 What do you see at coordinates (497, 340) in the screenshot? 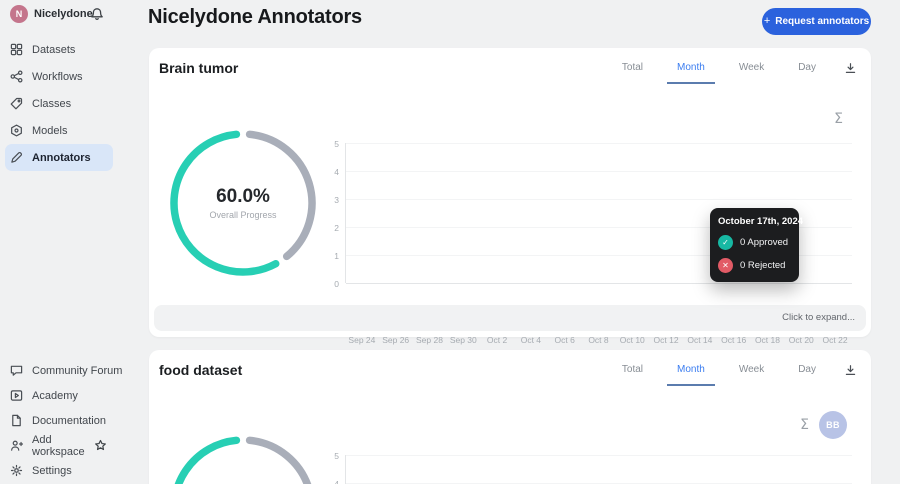
I see `x-axis-tick: Oct 2` at bounding box center [497, 340].